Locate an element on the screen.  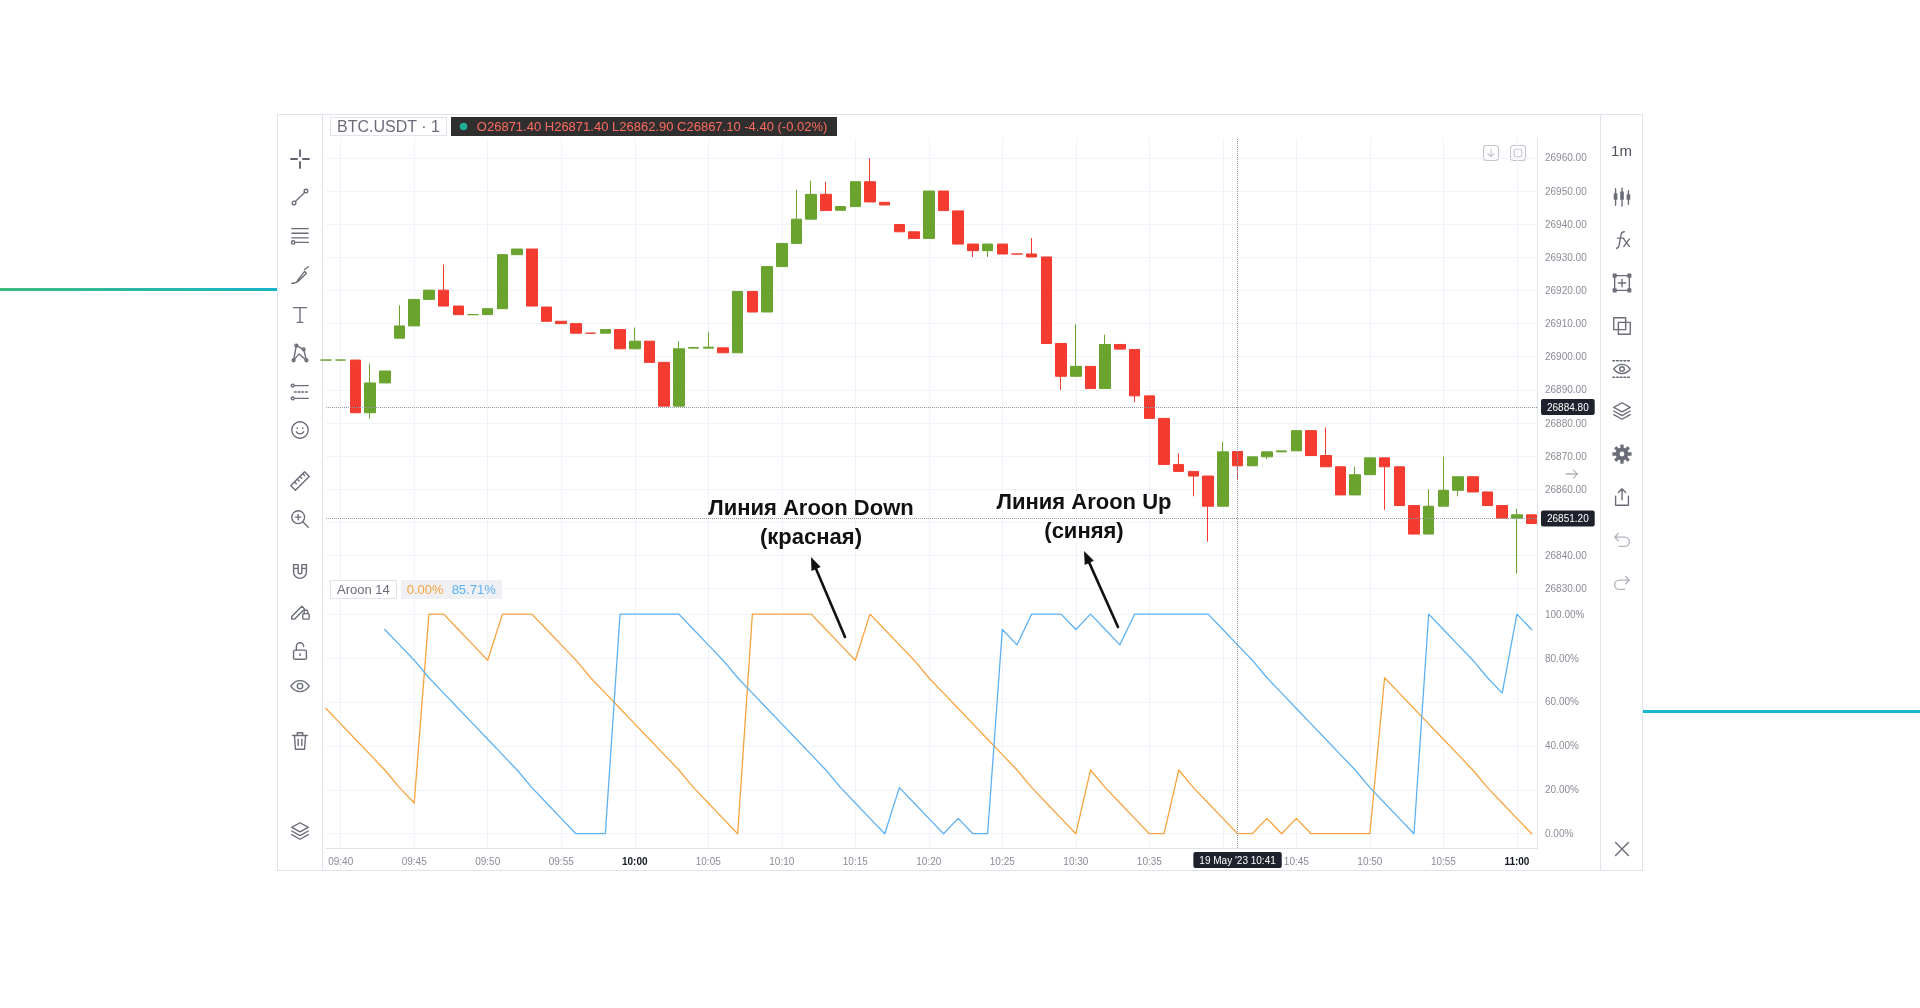
y-tick-label: 60.00% is located at coordinates (1562, 702).